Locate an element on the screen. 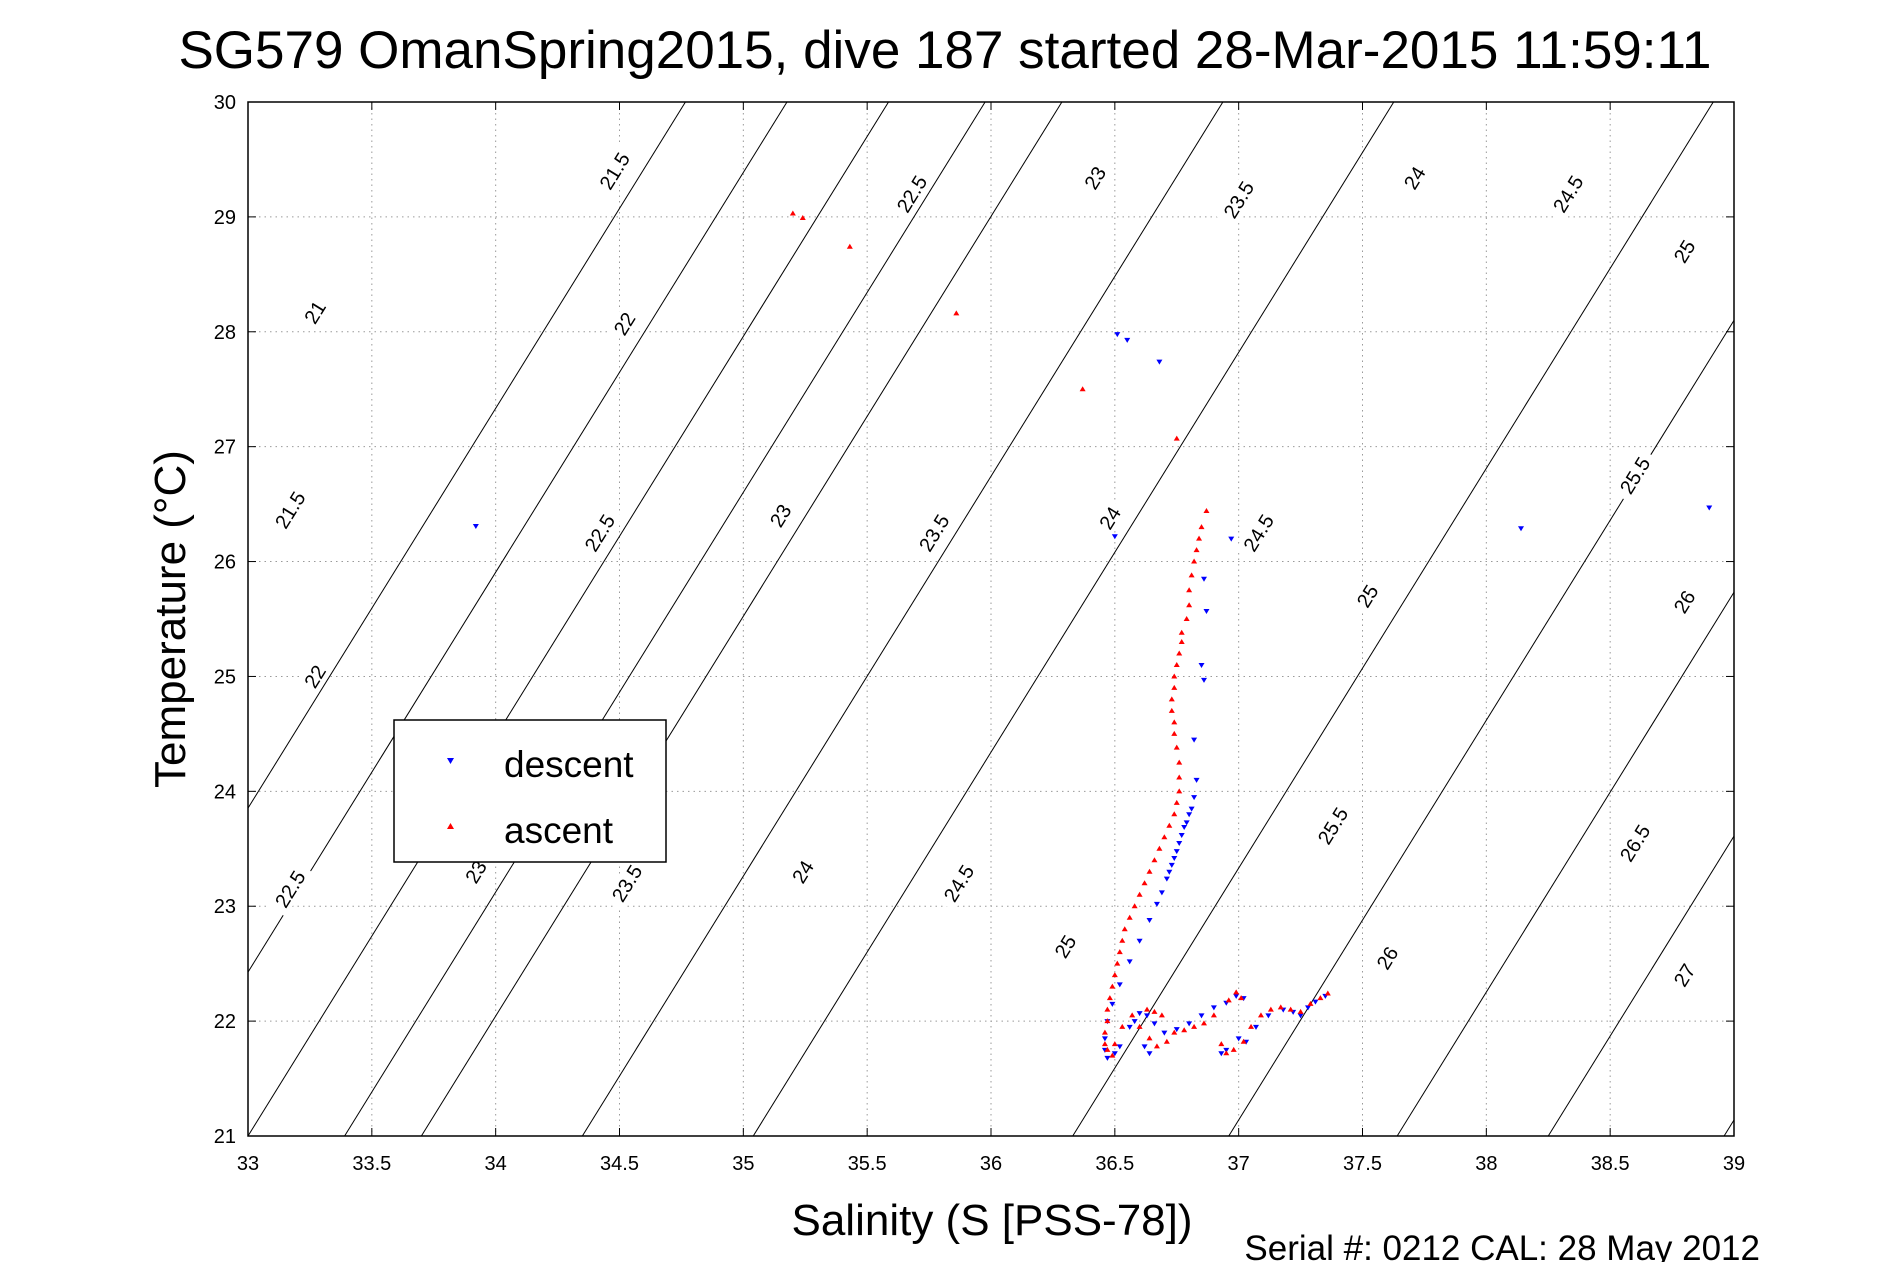 Image resolution: width=1891 pixels, height=1262 pixels. isopycnal-label: 22 is located at coordinates (315, 676).